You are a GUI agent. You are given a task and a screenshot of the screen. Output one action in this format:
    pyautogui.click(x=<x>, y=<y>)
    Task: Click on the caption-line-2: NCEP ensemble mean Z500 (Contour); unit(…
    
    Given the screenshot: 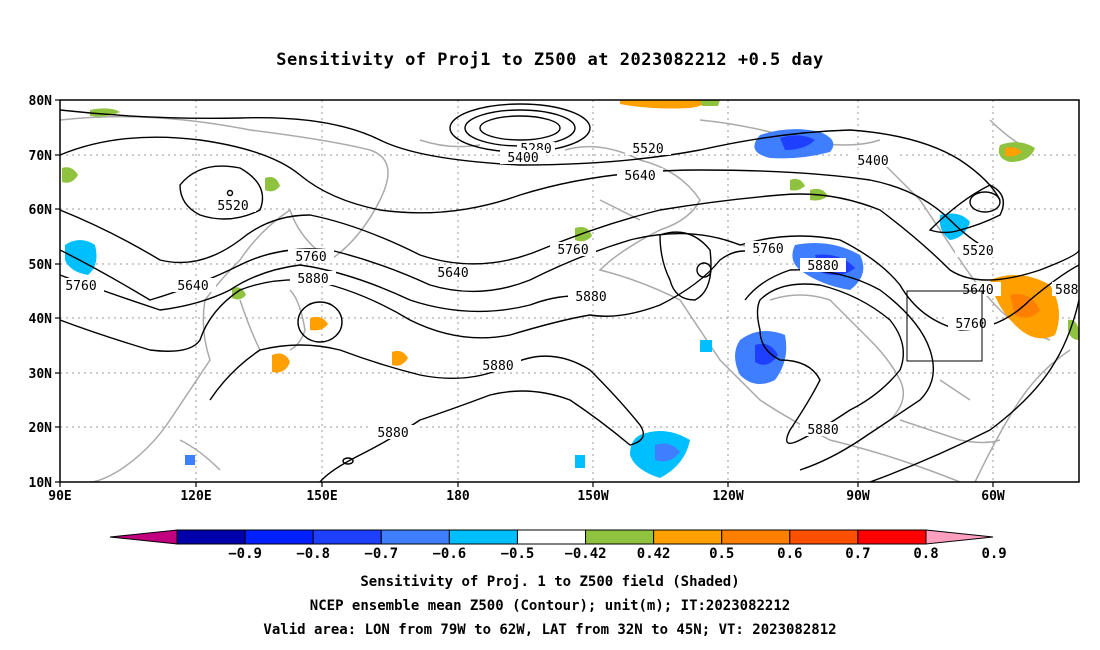 What is the action you would take?
    pyautogui.click(x=550, y=606)
    